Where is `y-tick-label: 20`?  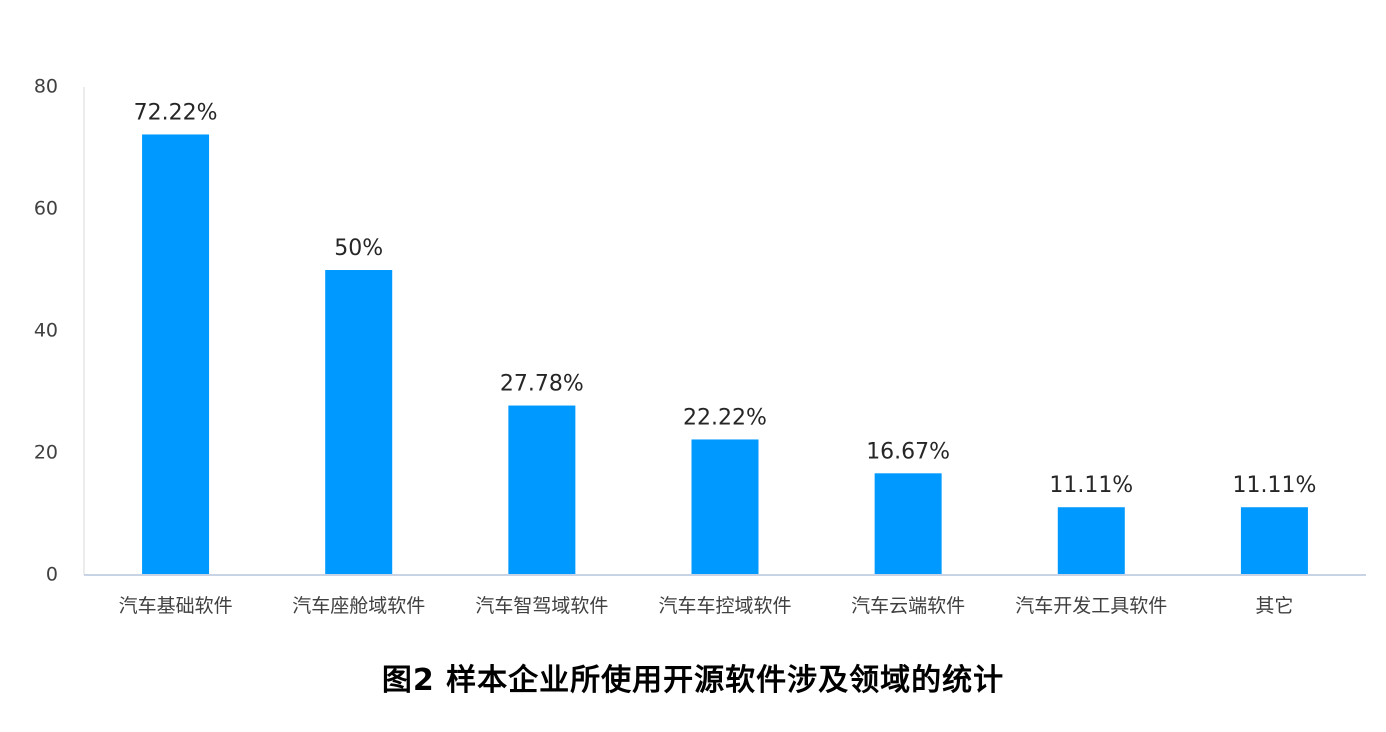 y-tick-label: 20 is located at coordinates (46, 453).